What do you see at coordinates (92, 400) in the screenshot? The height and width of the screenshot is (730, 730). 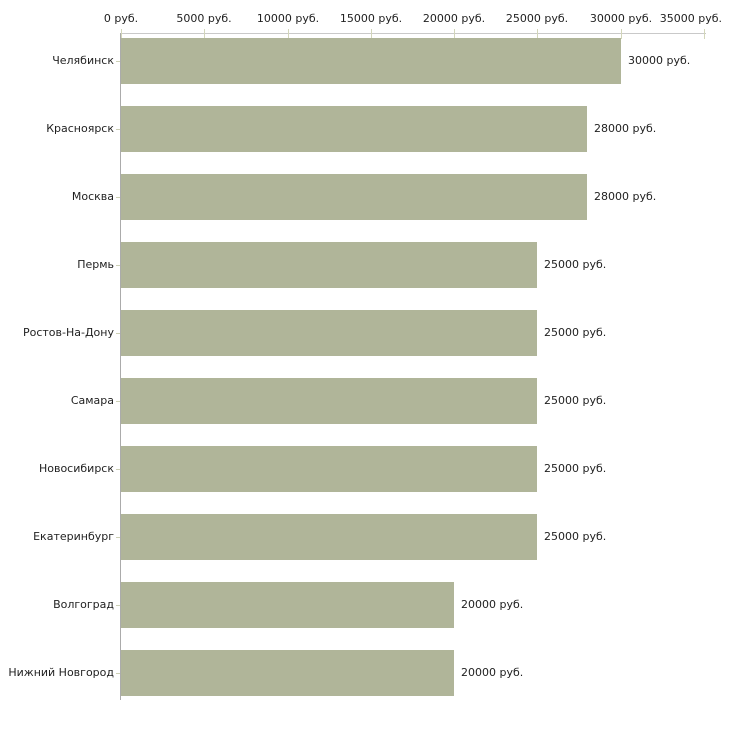 I see `category-label: Самара` at bounding box center [92, 400].